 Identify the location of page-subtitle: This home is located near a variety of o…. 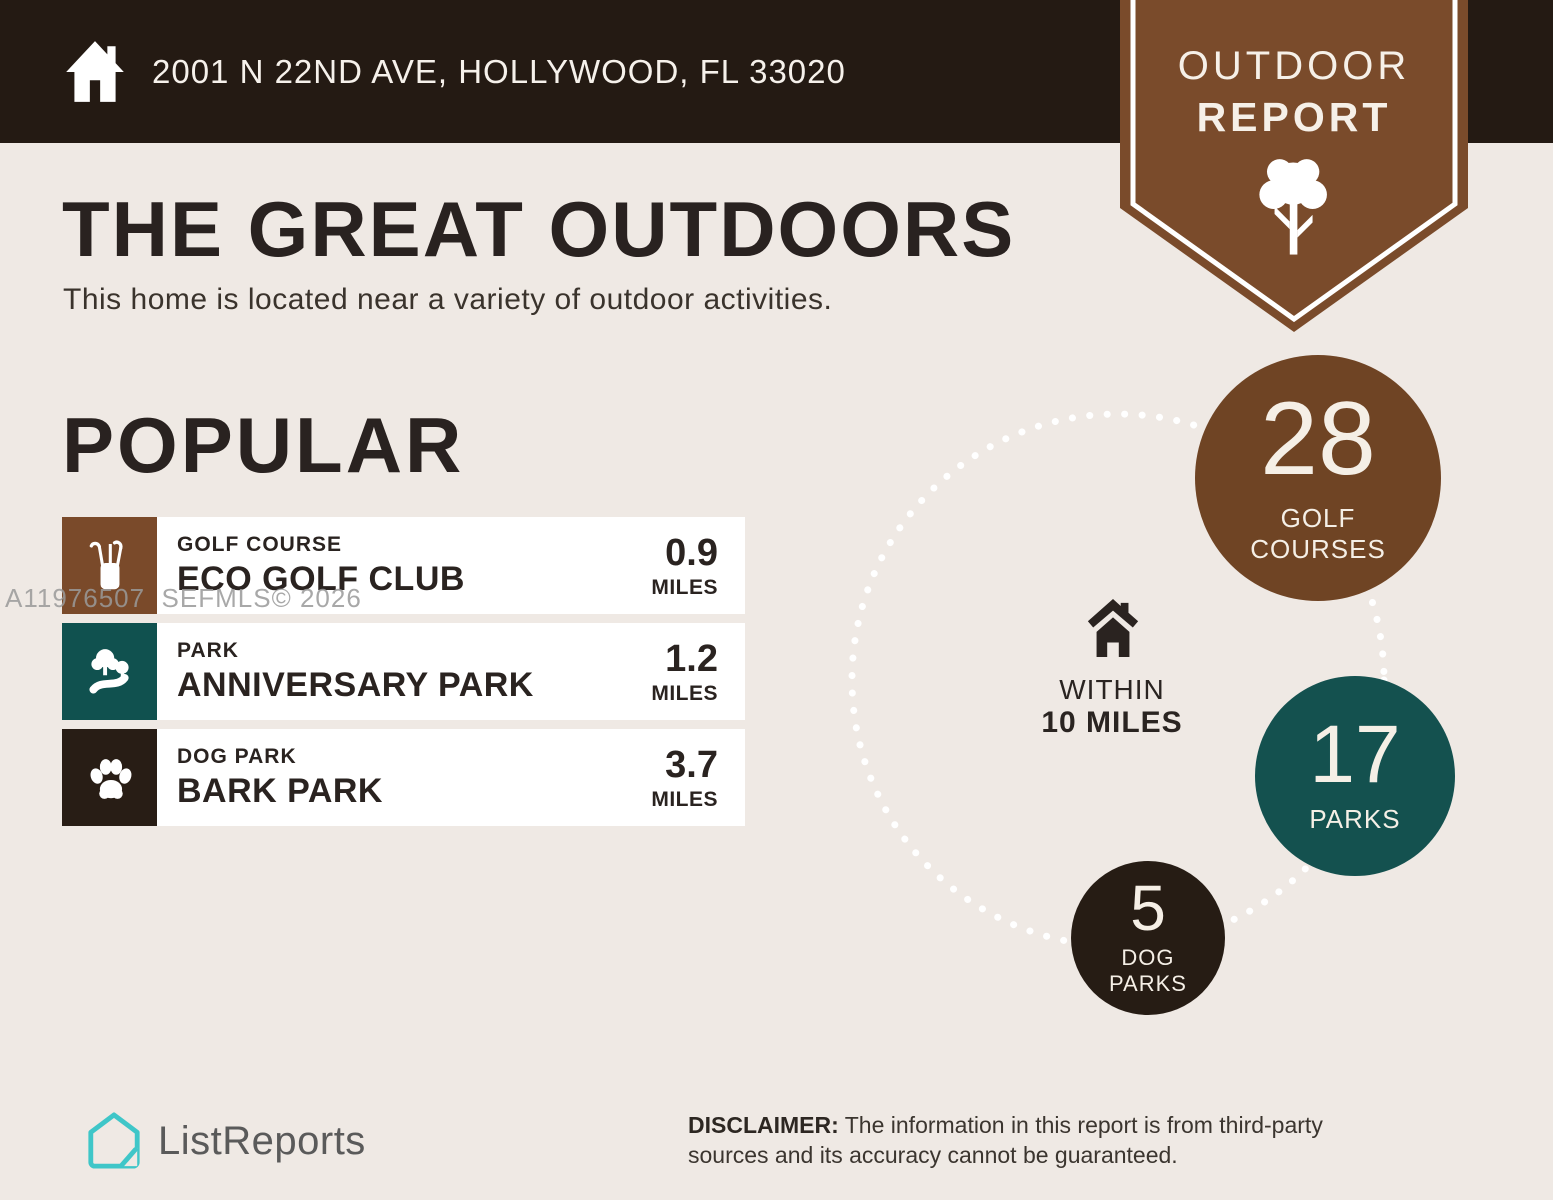
(448, 299).